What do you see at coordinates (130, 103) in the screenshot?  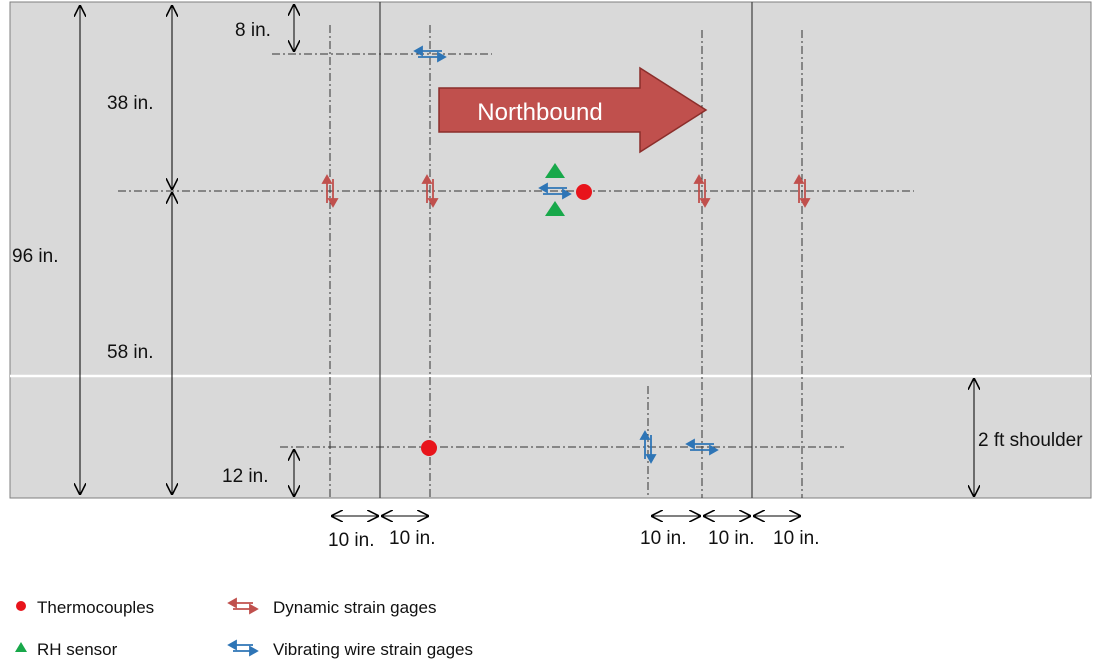 I see `dim-label-upper-span: 38 in.` at bounding box center [130, 103].